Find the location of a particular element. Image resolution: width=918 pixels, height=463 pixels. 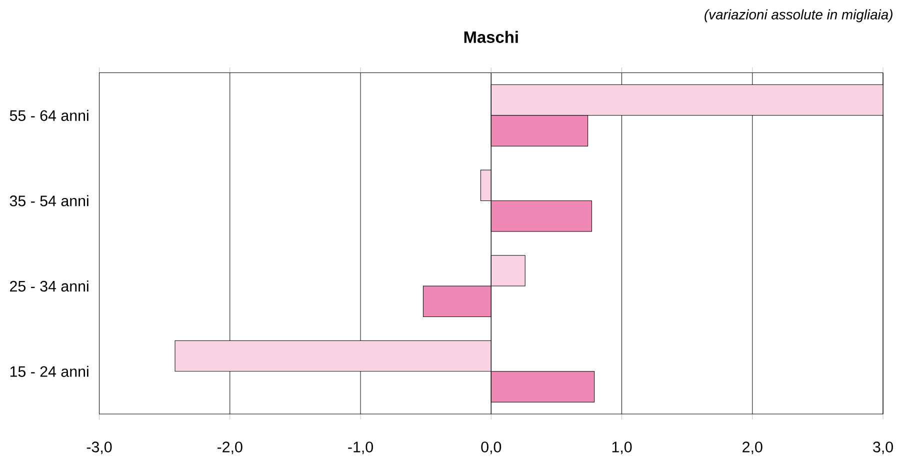

x-tick-label: 3,0 is located at coordinates (883, 447).